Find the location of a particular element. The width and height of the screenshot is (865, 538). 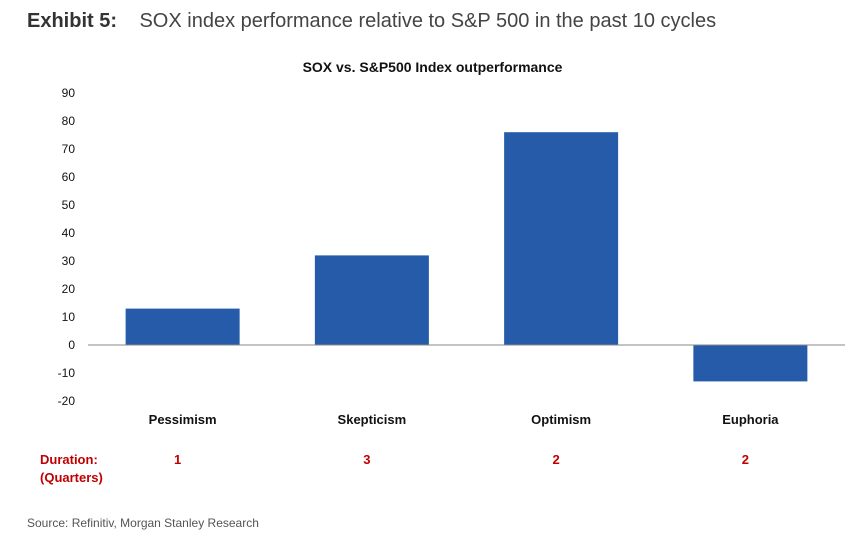

y-tick-label: 70 is located at coordinates (69, 149).